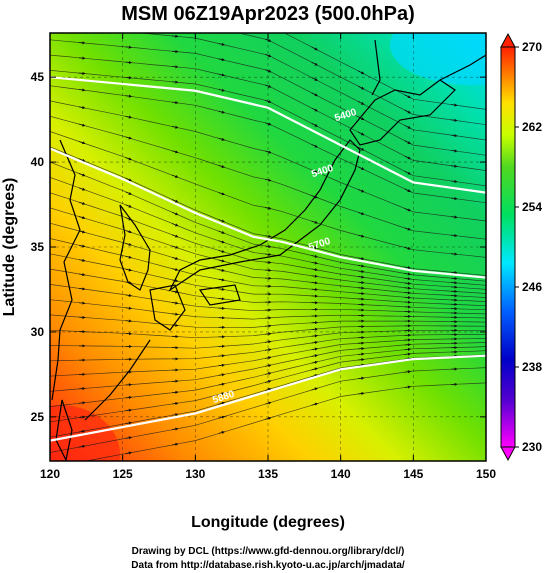 The image size is (548, 573). I want to click on coastline-ryukyu, so click(117, 380).